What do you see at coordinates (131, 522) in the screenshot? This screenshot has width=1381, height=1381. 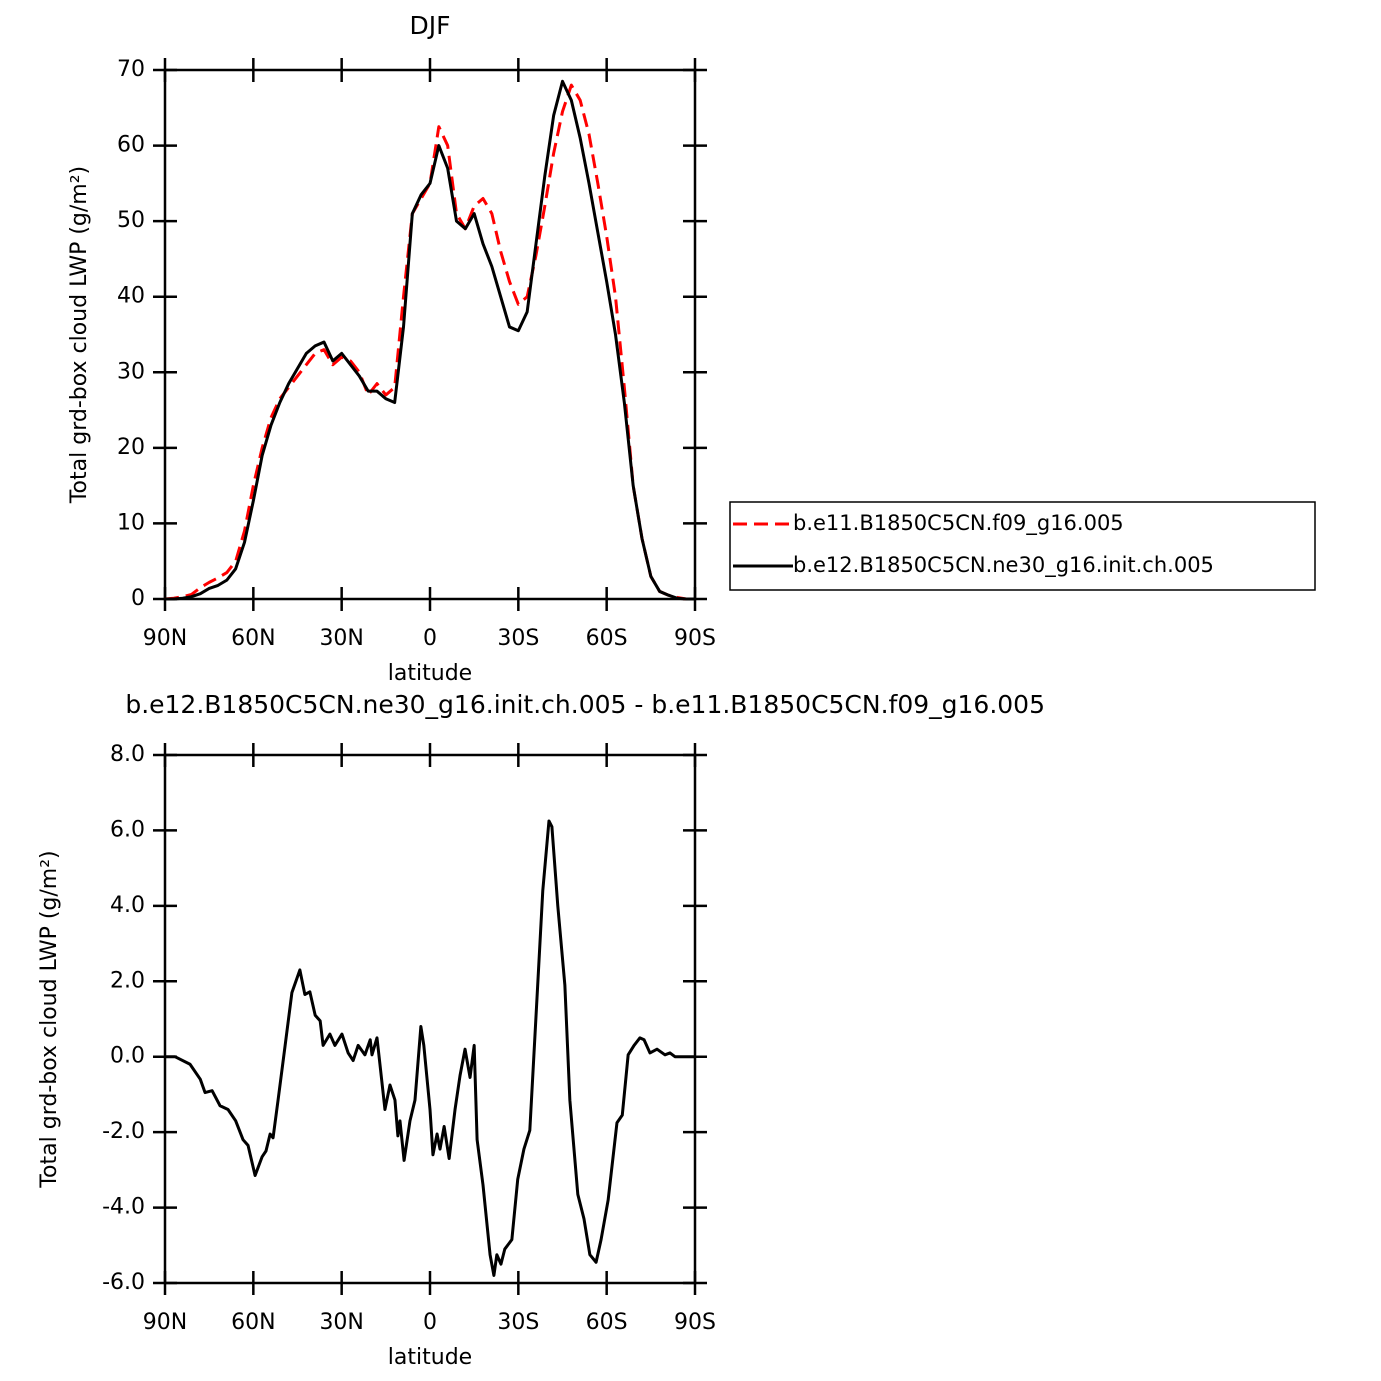 I see `y-tick-label: 10` at bounding box center [131, 522].